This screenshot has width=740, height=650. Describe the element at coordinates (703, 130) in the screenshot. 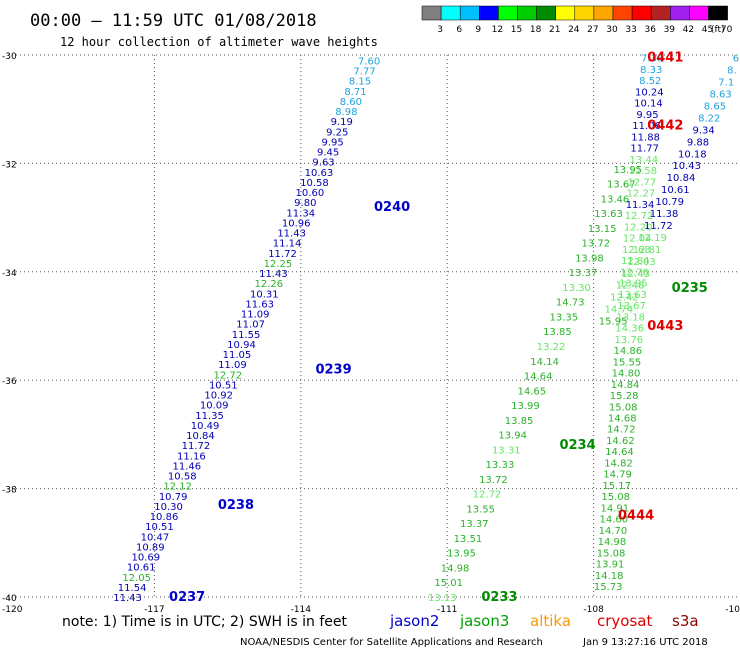

I see `swh-value: 9.34` at that location.